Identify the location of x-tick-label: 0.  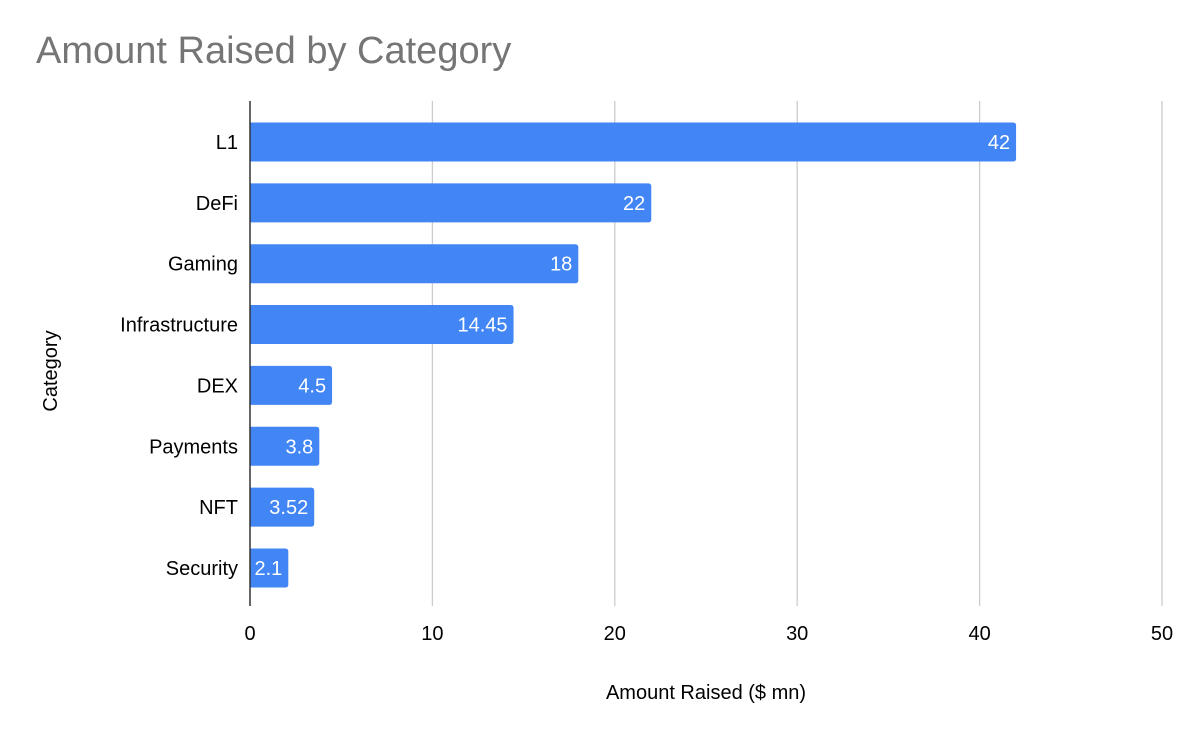
(249, 634).